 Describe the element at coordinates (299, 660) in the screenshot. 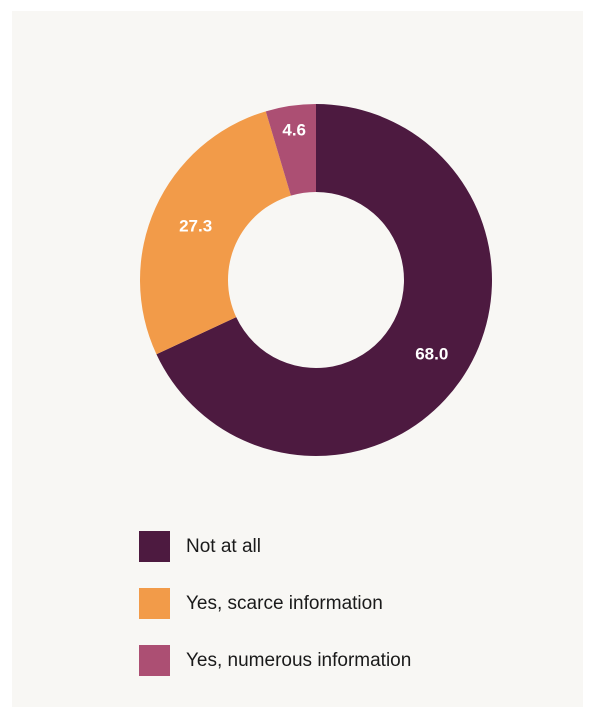

I see `legend-label-numerous-information: Yes, numerous information` at that location.